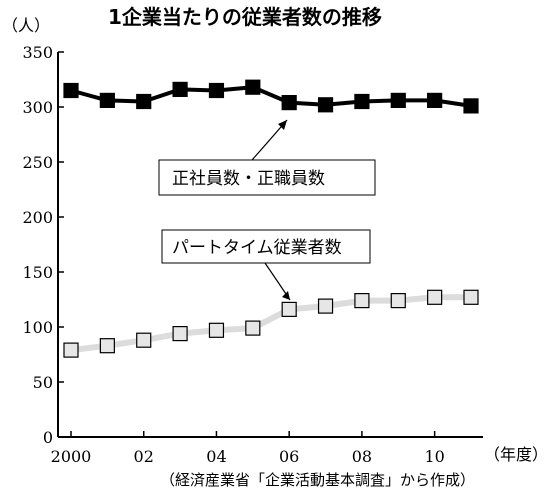  What do you see at coordinates (257, 248) in the screenshot?
I see `series-label-part: パートタイム従業者数` at bounding box center [257, 248].